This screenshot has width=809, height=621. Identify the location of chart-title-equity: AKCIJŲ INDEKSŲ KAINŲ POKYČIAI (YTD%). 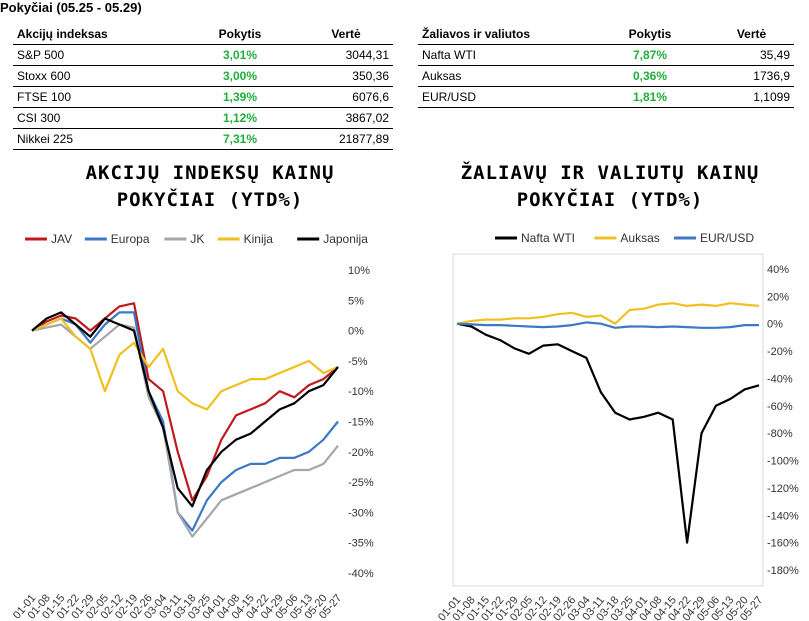
(210, 187).